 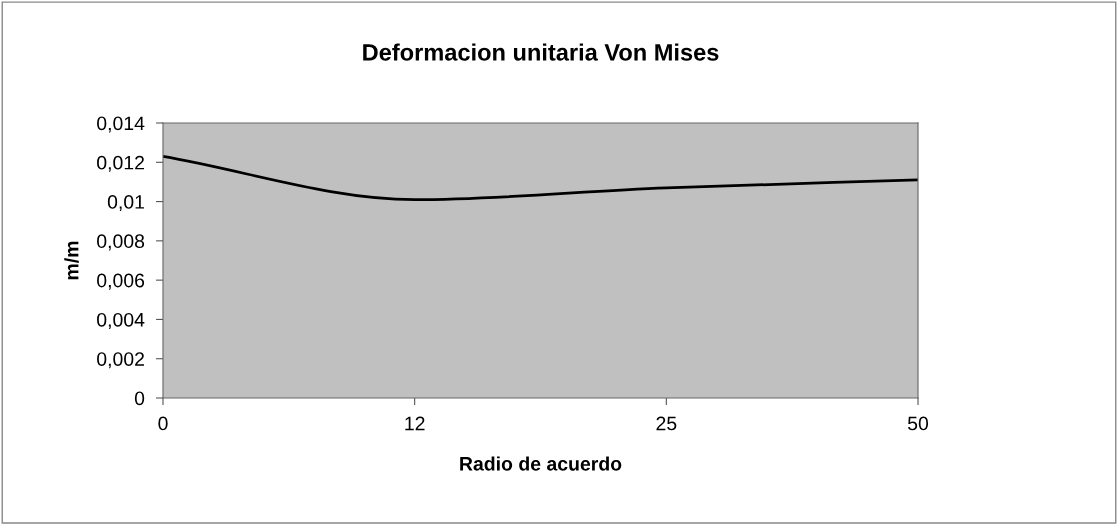 What do you see at coordinates (121, 281) in the screenshot?
I see `y-tick-label: 0,006` at bounding box center [121, 281].